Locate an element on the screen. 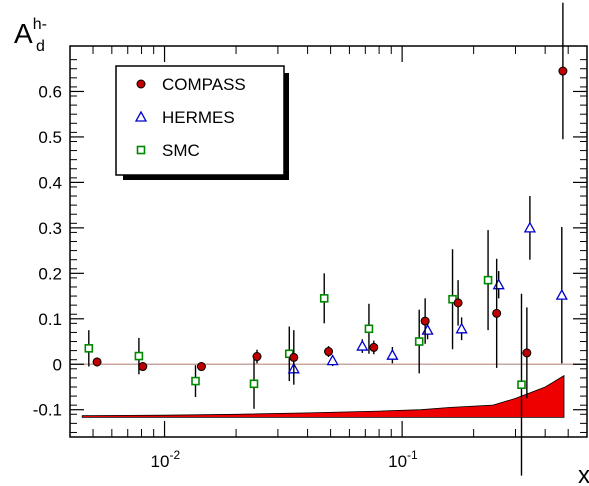  y-tick-label: 0.2 is located at coordinates (50, 273).